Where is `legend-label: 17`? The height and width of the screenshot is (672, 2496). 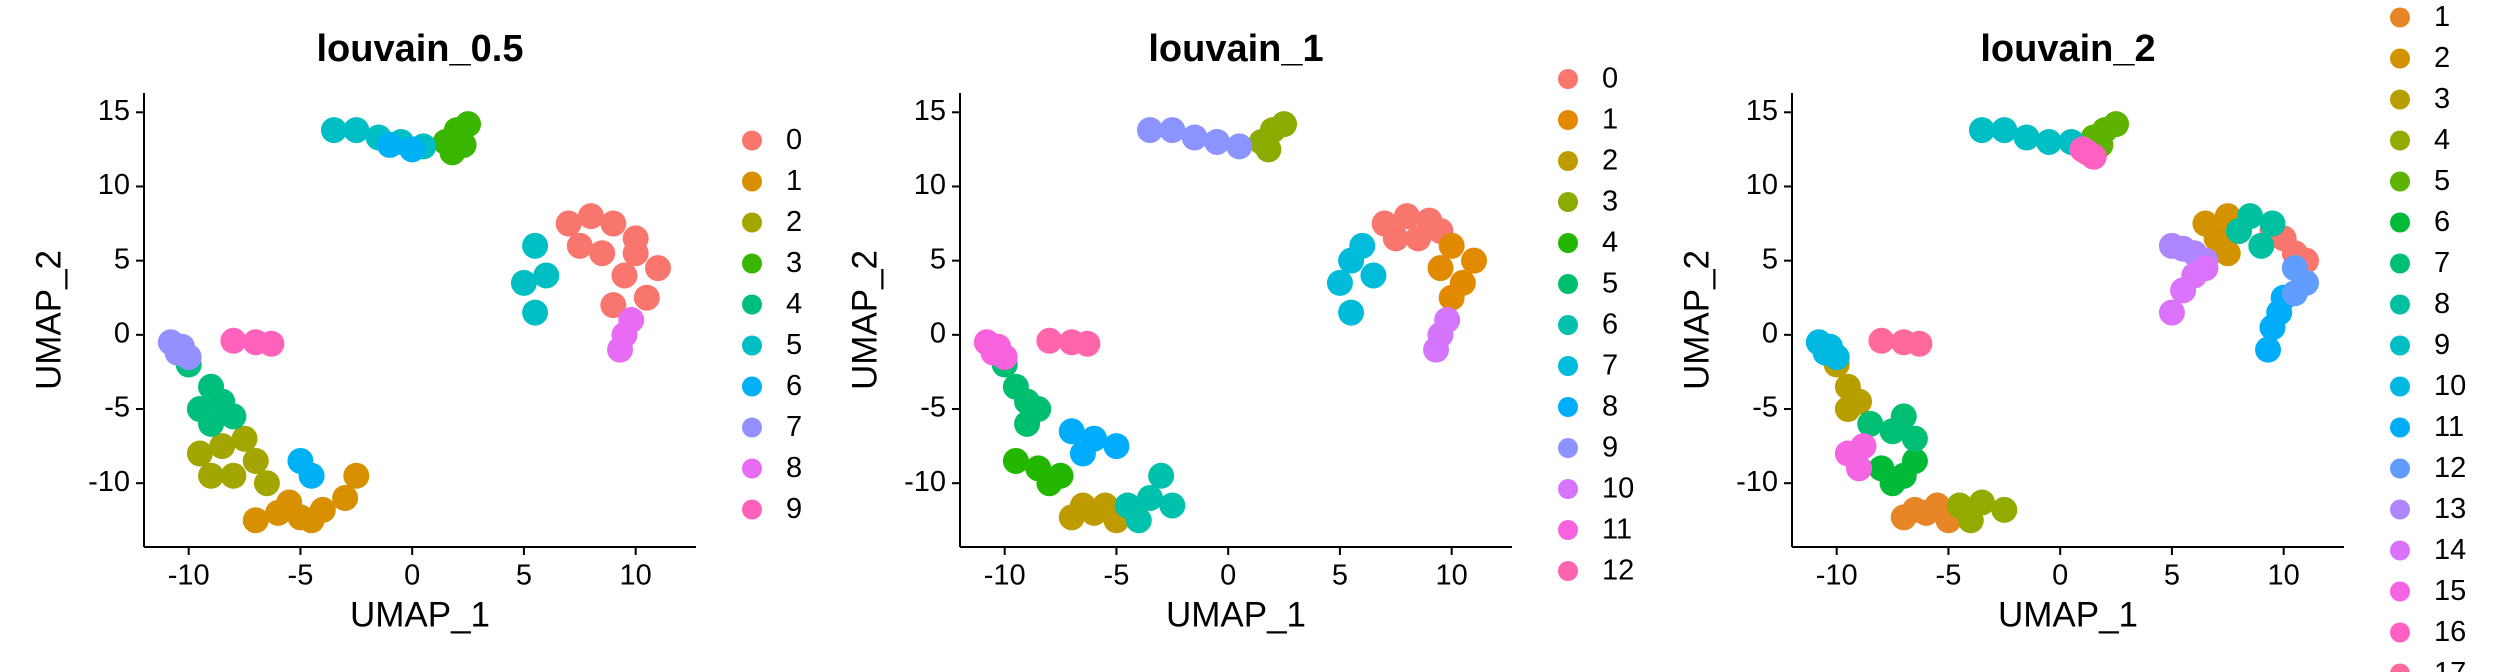
legend-label: 17 is located at coordinates (2450, 664).